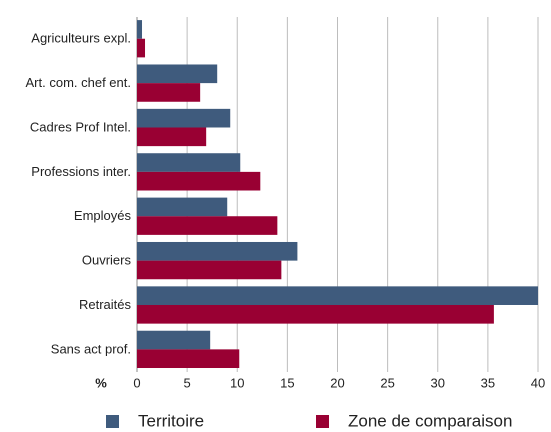 Image resolution: width=551 pixels, height=432 pixels. I want to click on x-tick-label: 10, so click(237, 382).